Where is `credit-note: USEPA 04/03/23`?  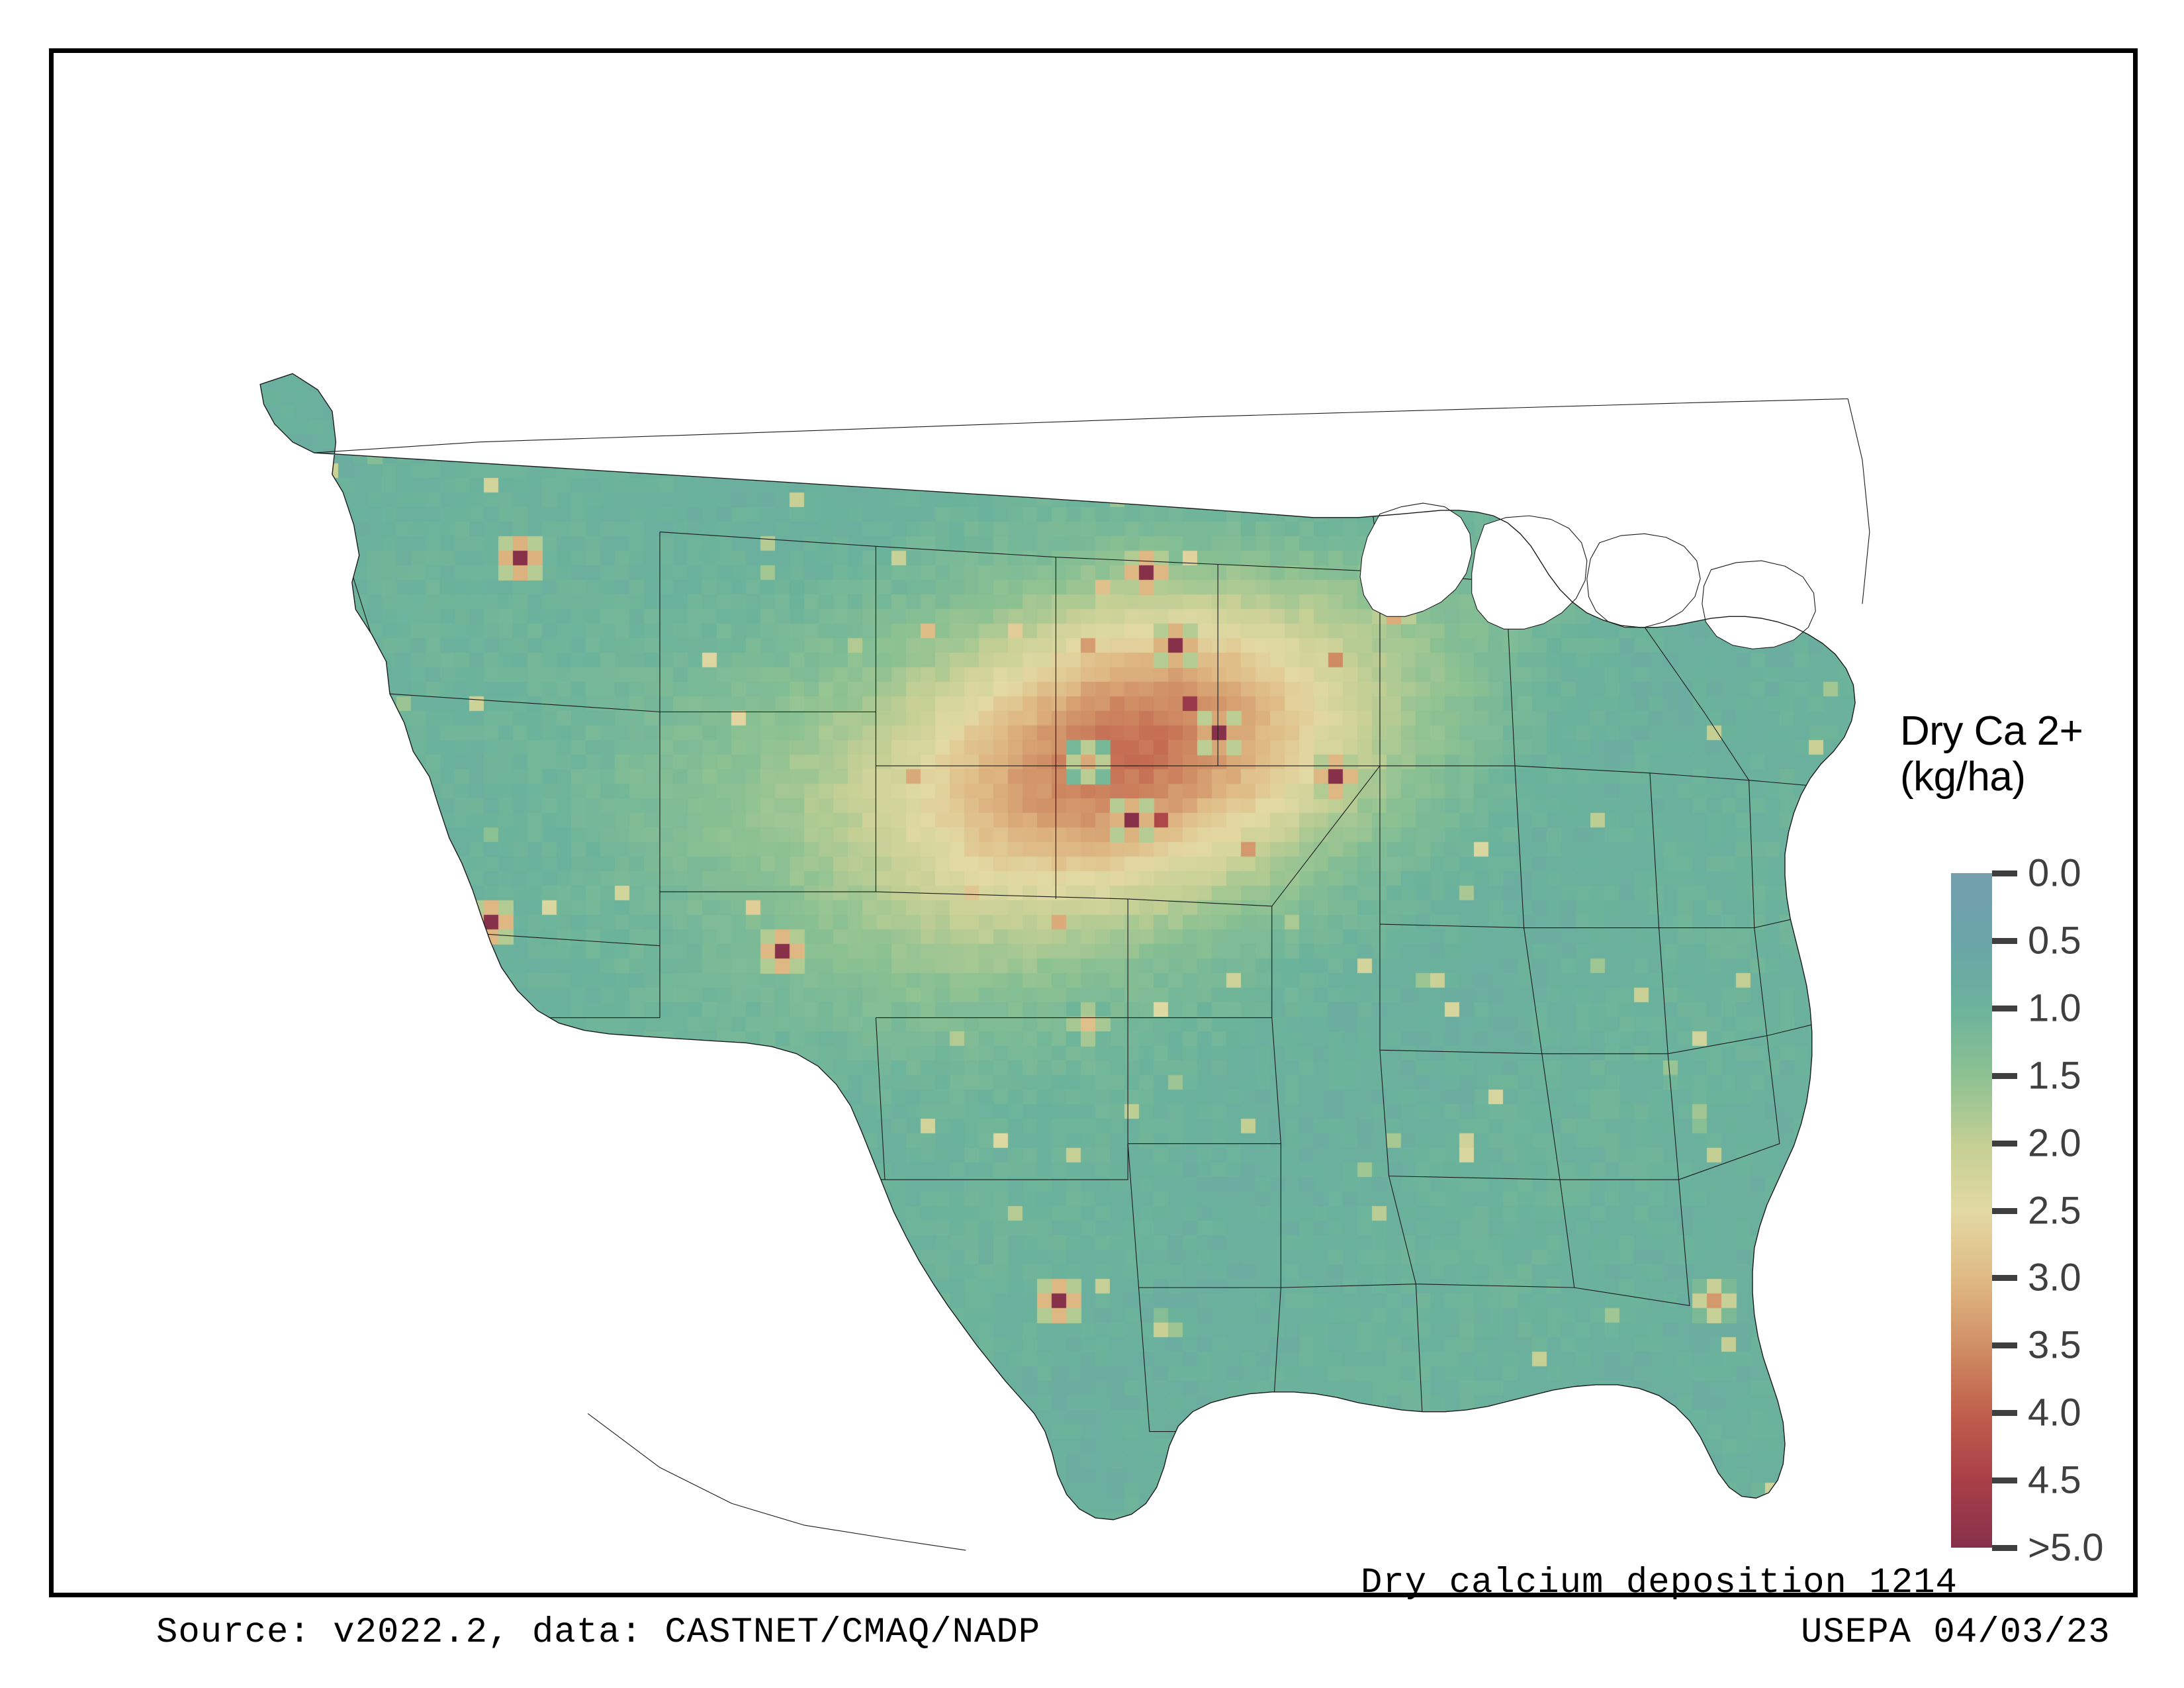
credit-note: USEPA 04/03/23 is located at coordinates (1956, 1633).